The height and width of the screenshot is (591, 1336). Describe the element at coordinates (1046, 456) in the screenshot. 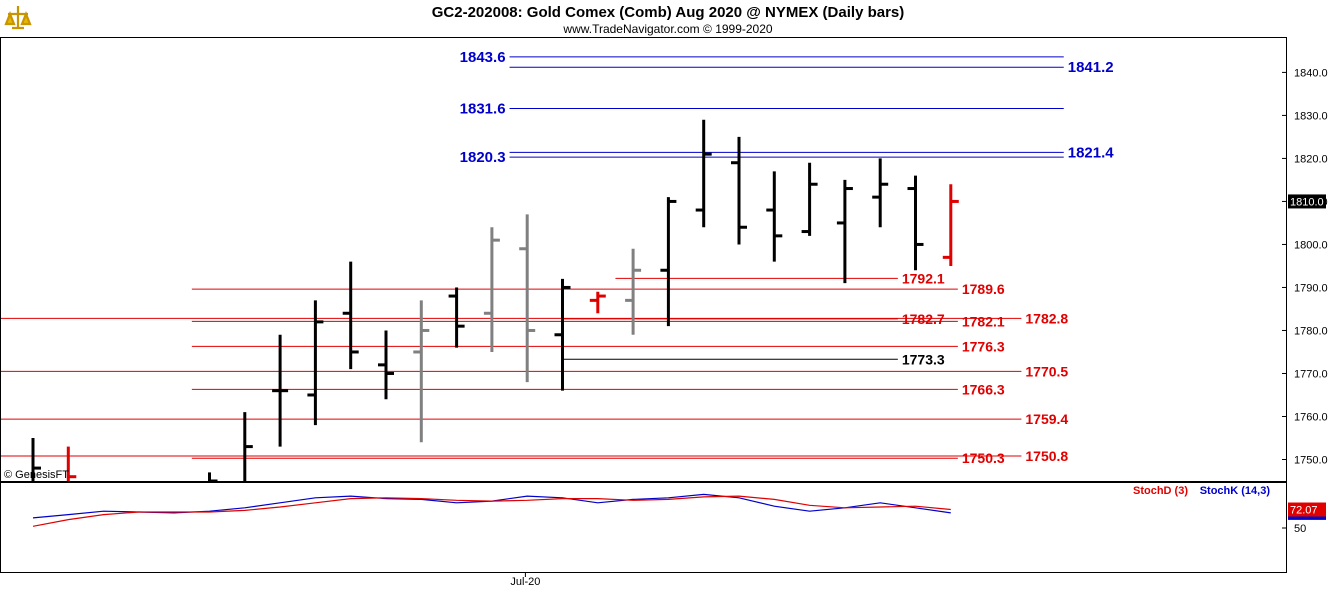

I see `level-label: 1750.8` at that location.